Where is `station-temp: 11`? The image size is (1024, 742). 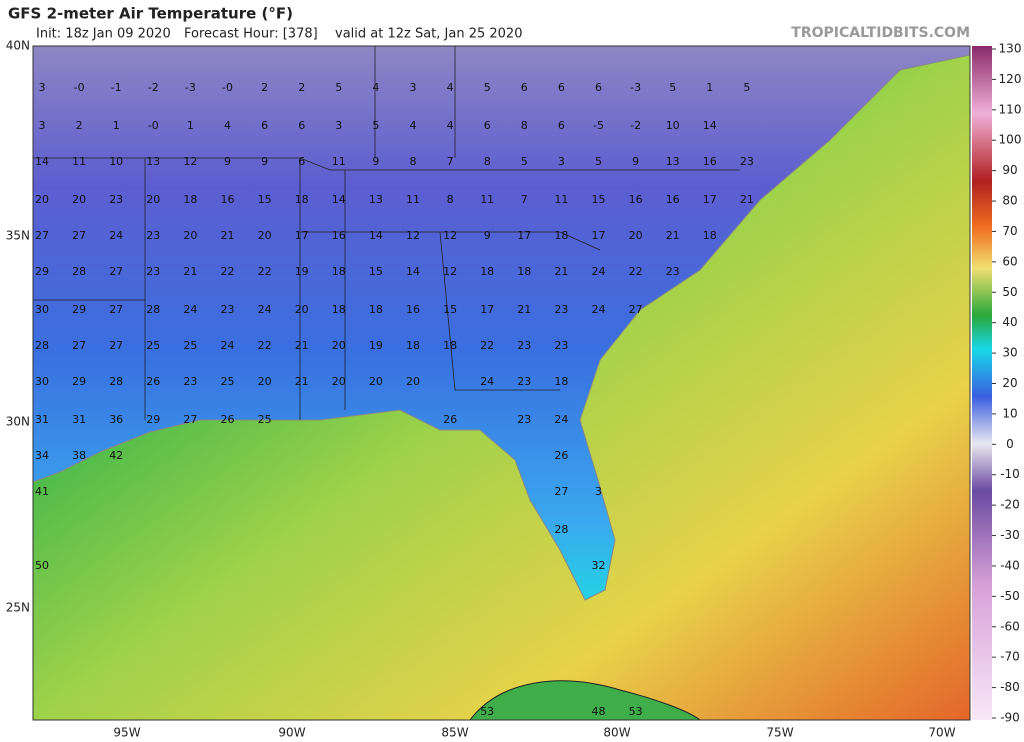
station-temp: 11 is located at coordinates (413, 199).